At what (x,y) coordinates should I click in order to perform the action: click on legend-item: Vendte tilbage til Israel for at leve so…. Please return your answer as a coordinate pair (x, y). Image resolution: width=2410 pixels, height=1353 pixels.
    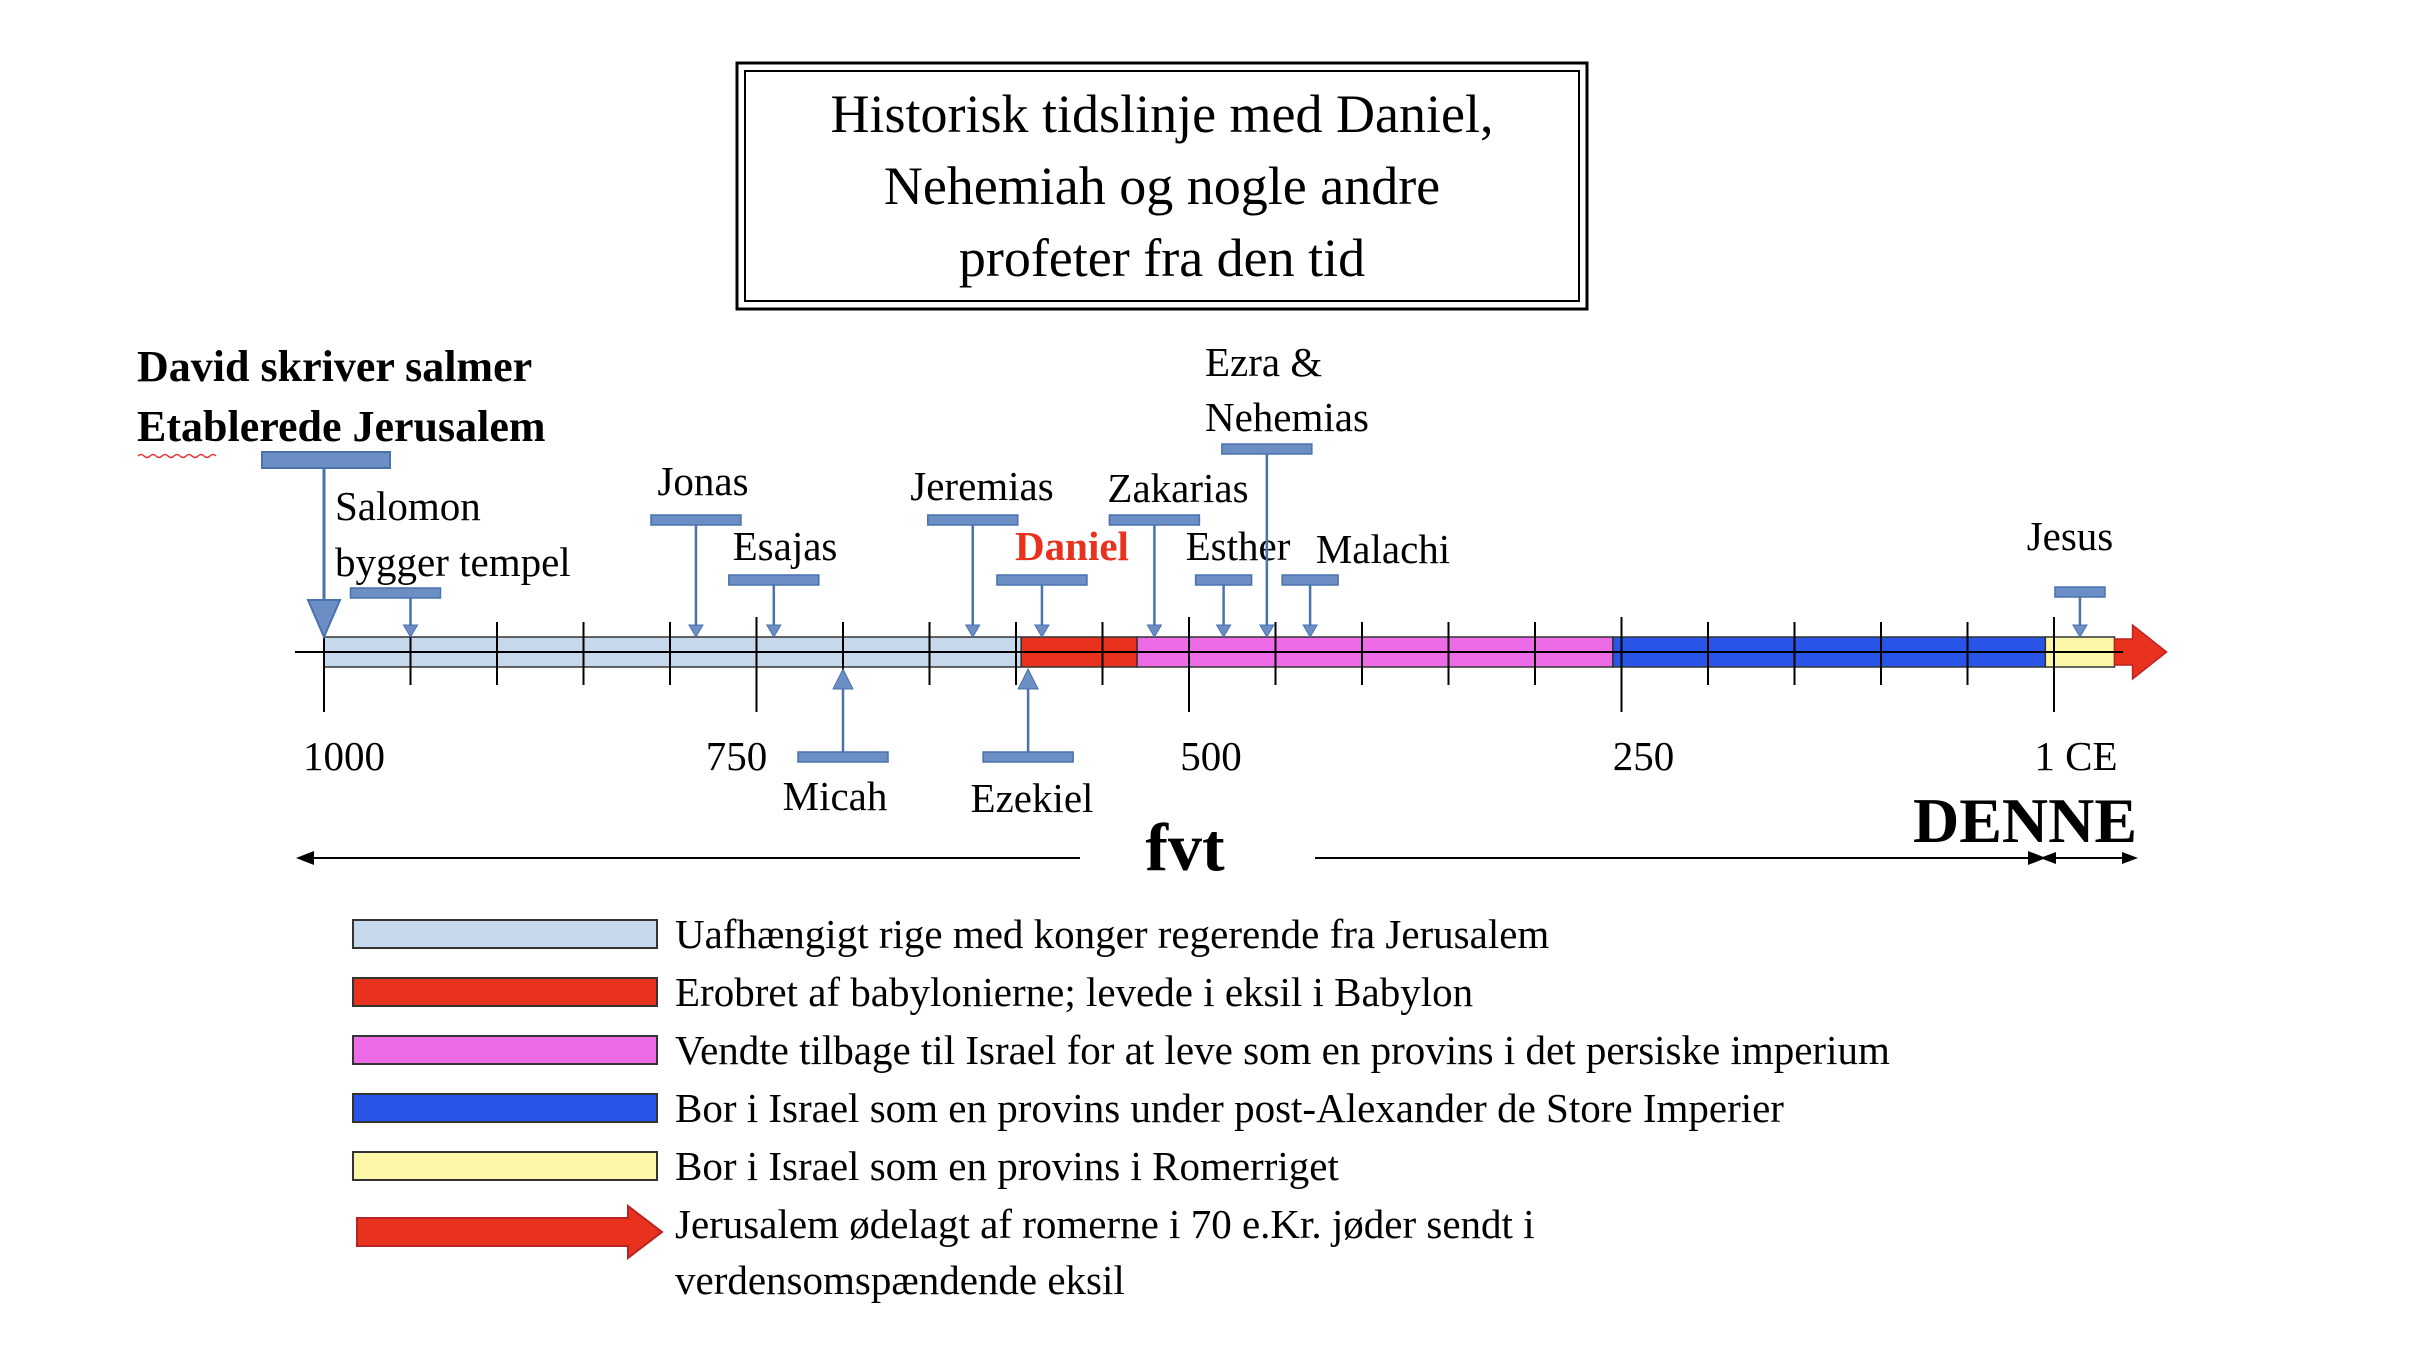
    Looking at the image, I should click on (1121, 1050).